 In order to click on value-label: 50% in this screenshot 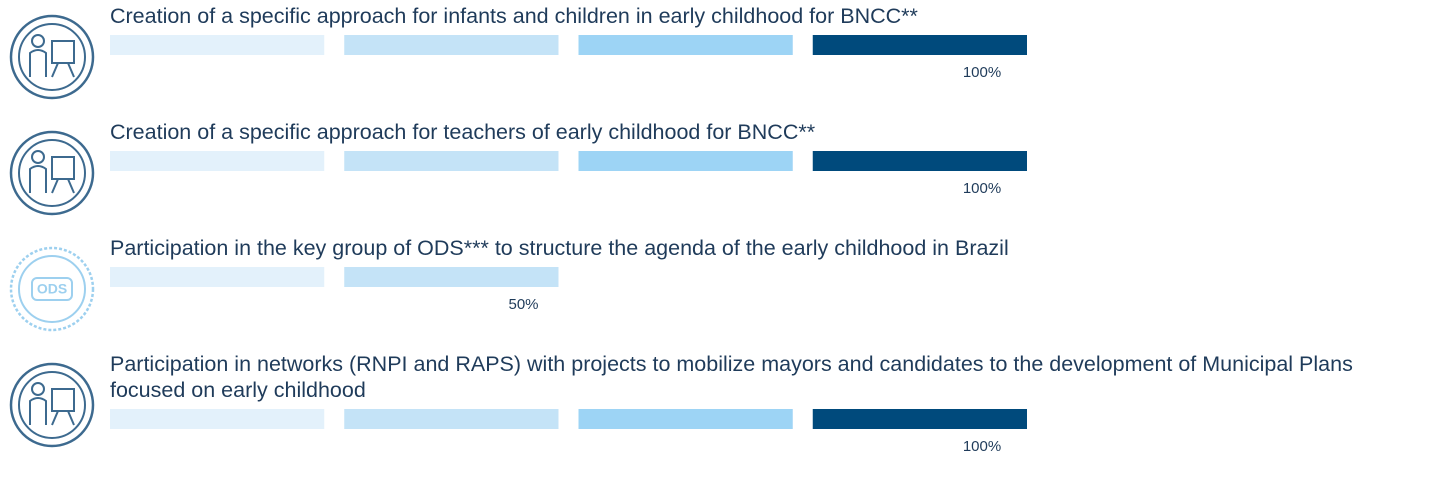, I will do `click(523, 304)`.